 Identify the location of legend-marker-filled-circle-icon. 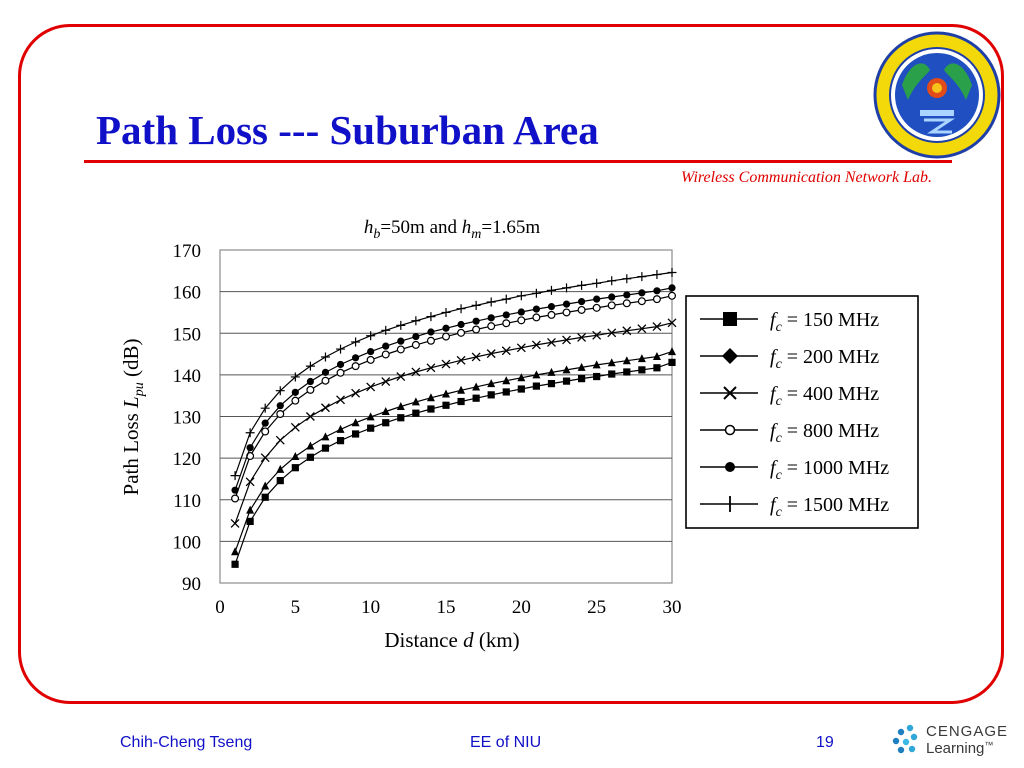
(730, 467).